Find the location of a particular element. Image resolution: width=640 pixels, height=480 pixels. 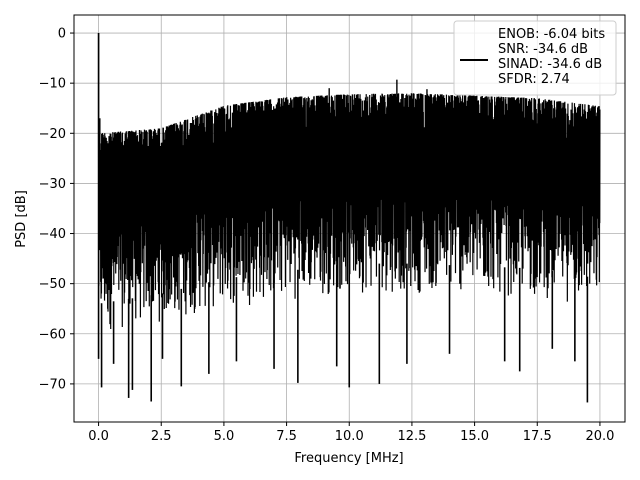

y-tick-label: −40 is located at coordinates (52, 234).